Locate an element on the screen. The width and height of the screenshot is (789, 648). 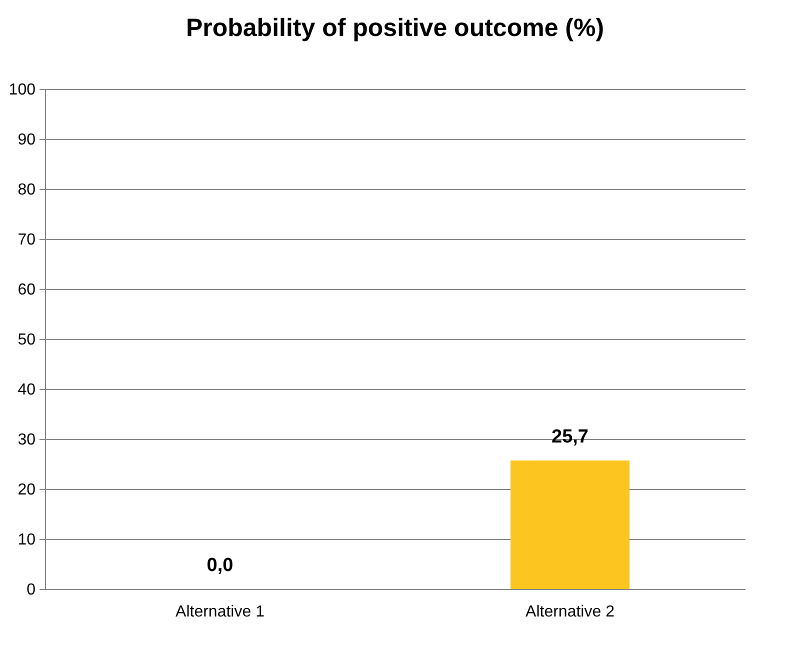
x-tick-label: Alternative 1 is located at coordinates (220, 612).